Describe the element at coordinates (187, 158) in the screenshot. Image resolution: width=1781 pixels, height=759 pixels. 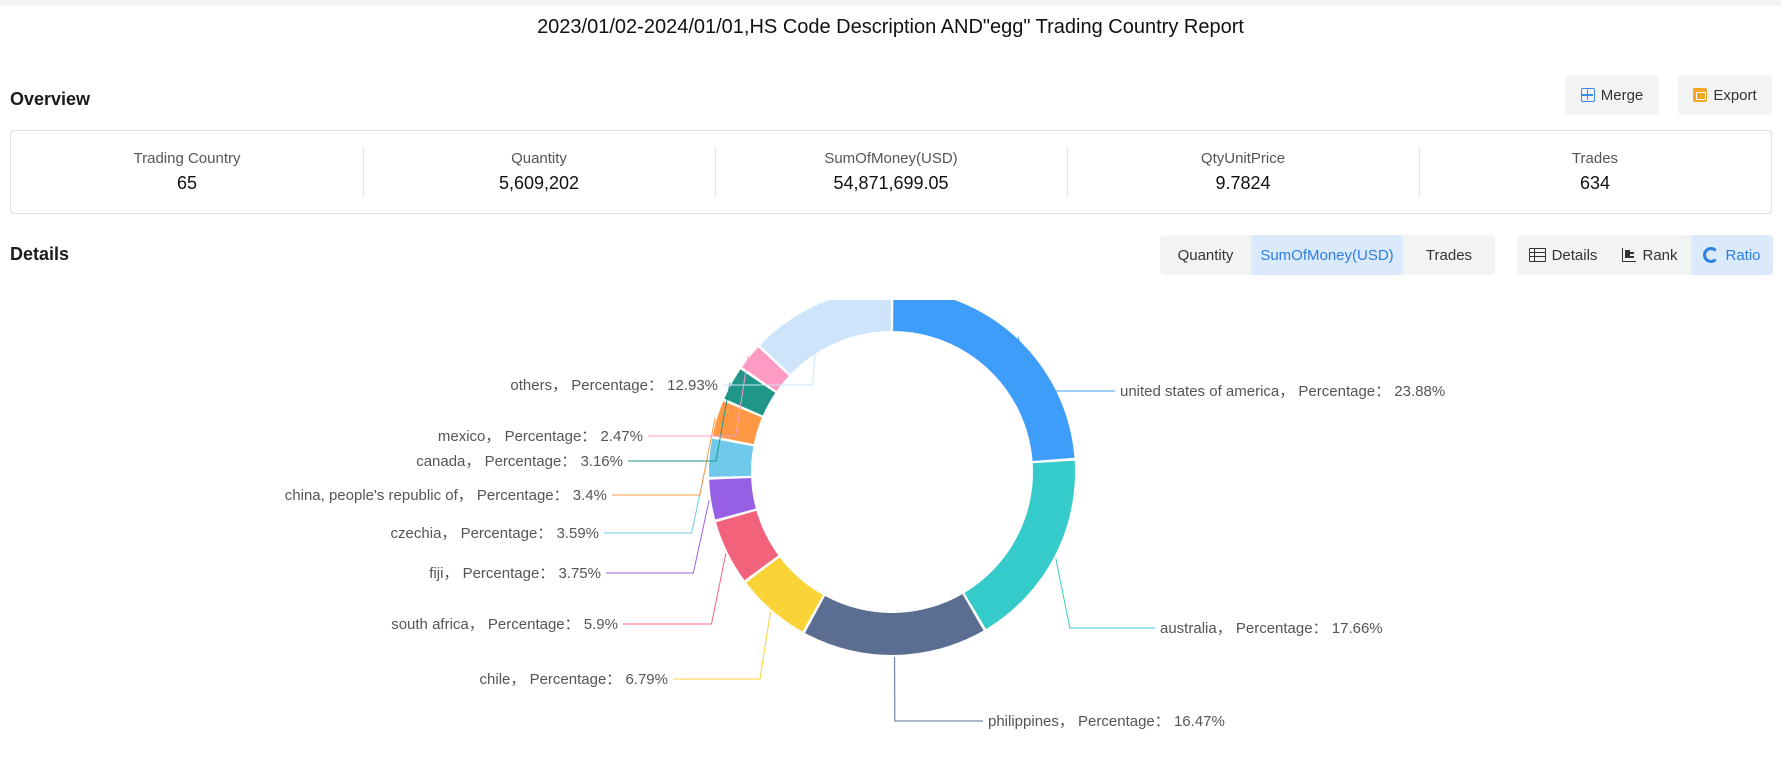
I see `stat-label: Trading Country` at that location.